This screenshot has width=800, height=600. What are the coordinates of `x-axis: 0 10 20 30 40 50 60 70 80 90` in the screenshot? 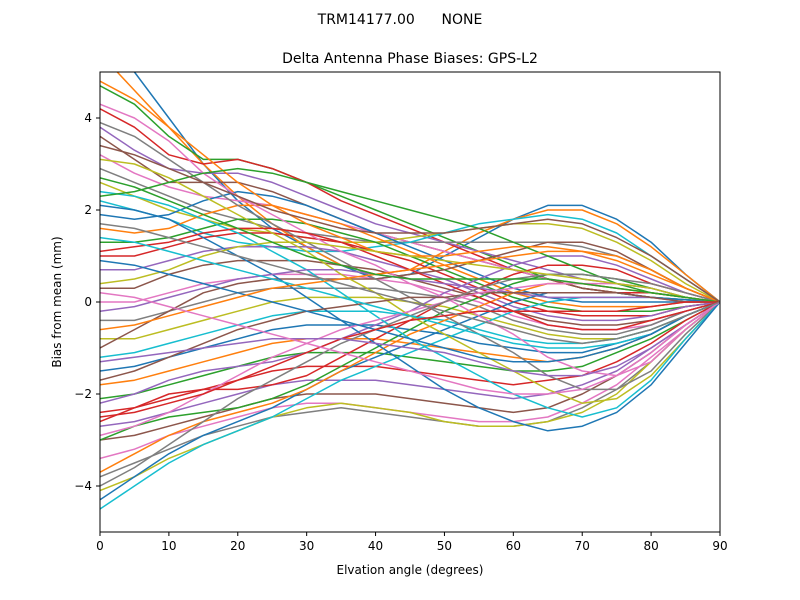 It's located at (412, 542).